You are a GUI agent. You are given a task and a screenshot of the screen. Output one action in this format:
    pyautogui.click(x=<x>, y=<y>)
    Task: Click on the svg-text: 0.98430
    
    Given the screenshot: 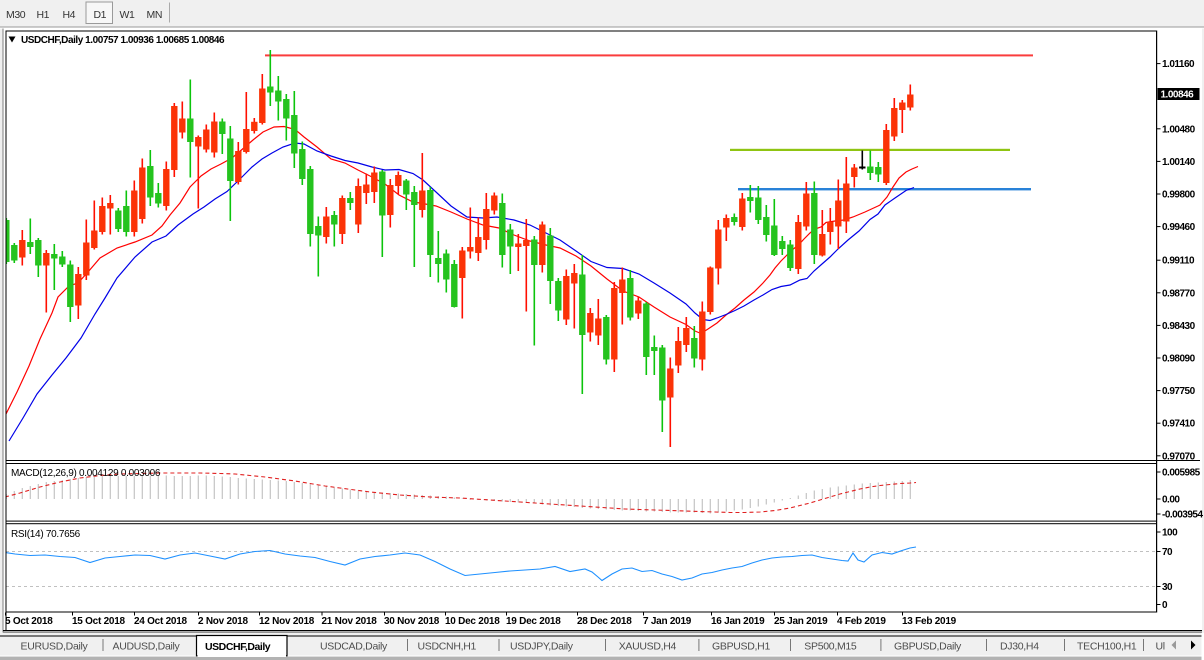 What is the action you would take?
    pyautogui.click(x=1179, y=326)
    